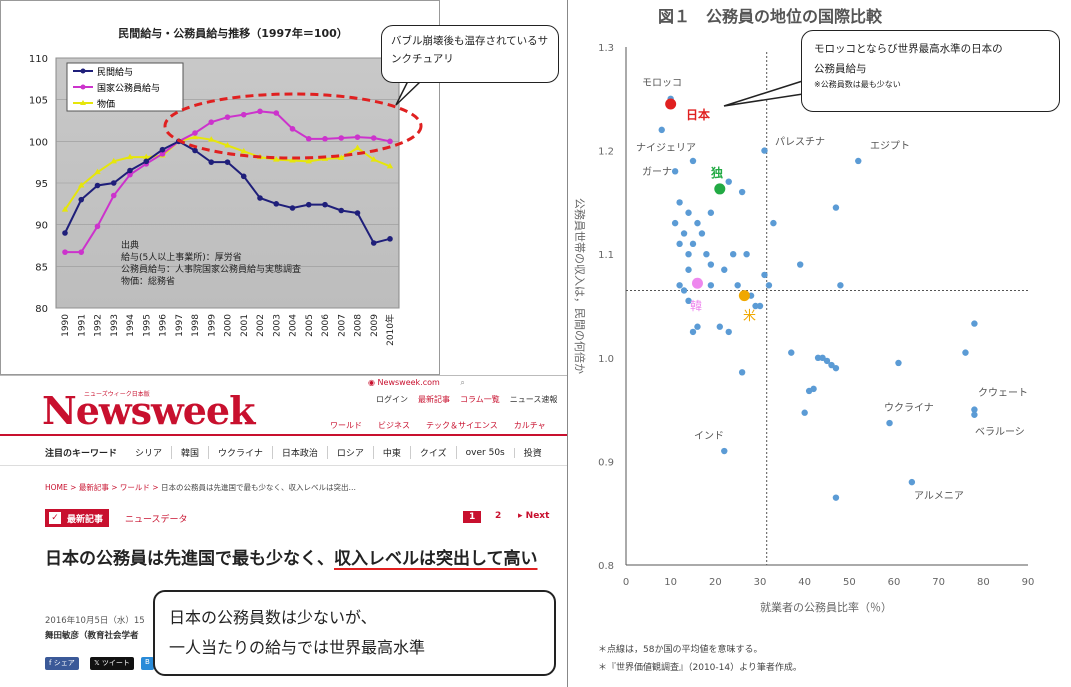  What do you see at coordinates (1028, 582) in the screenshot?
I see `x-tick-label: 90` at bounding box center [1028, 582].